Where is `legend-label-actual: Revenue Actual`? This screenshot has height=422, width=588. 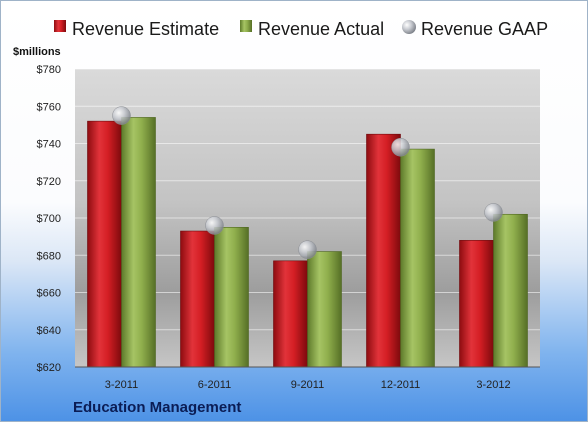 legend-label-actual: Revenue Actual is located at coordinates (321, 29).